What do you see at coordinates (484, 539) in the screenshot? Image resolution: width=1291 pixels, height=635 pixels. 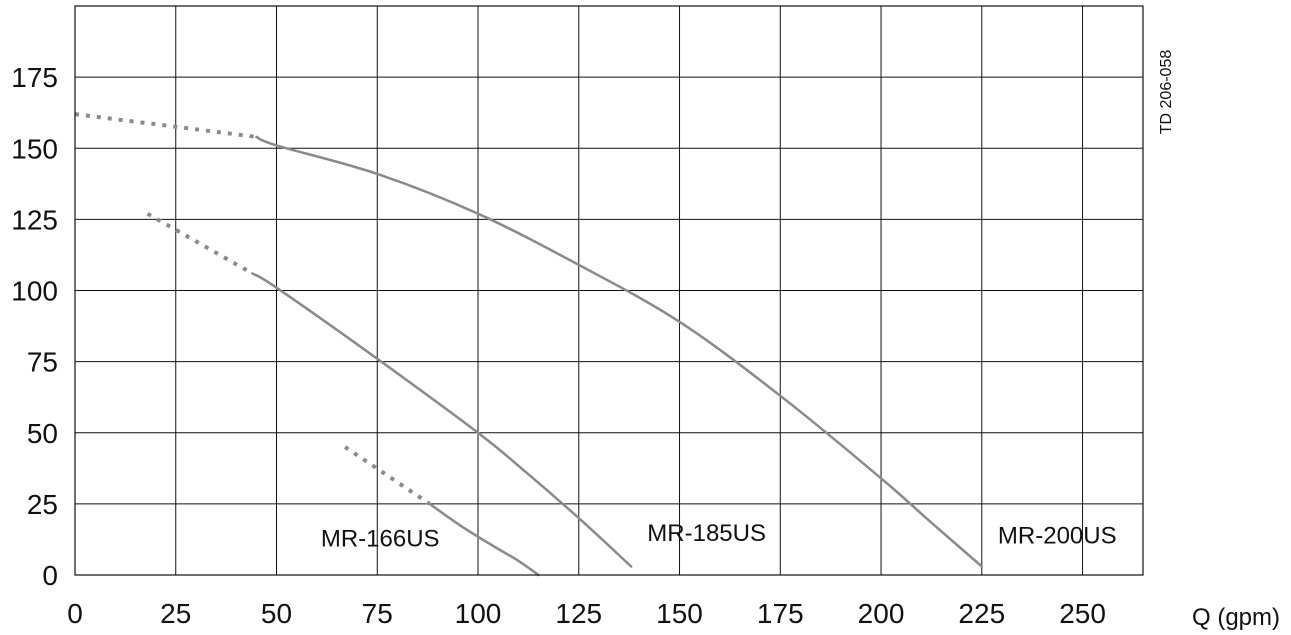 I see `curve-mr-166us` at bounding box center [484, 539].